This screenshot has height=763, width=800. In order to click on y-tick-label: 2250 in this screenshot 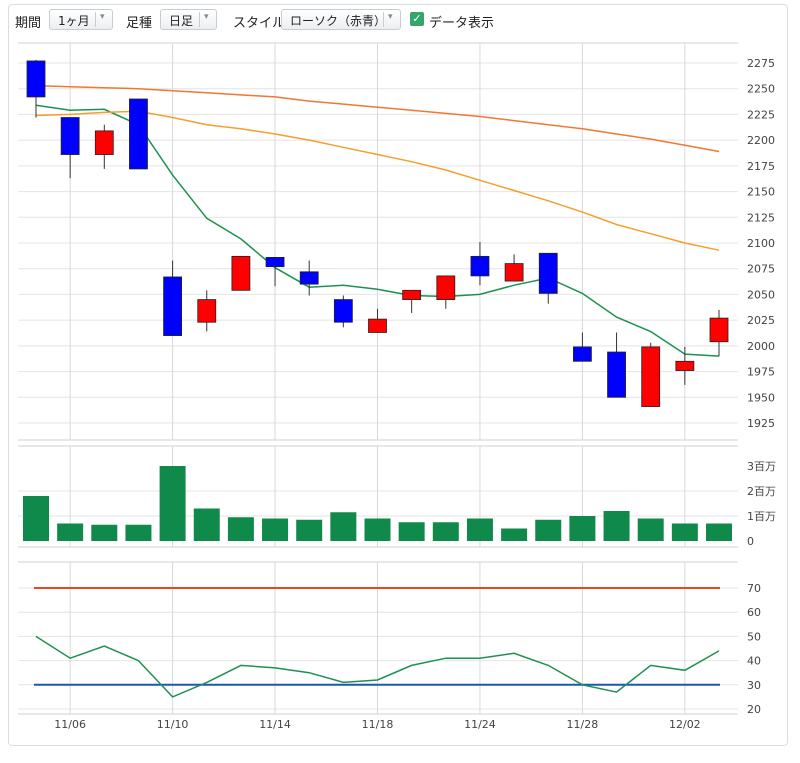, I will do `click(761, 89)`.